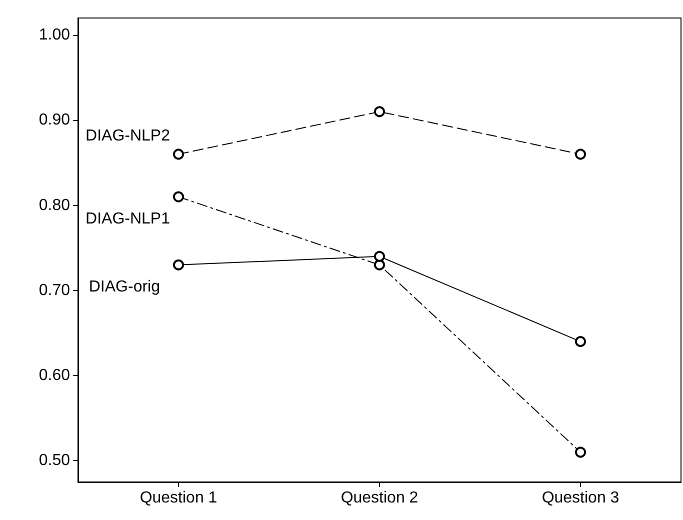  I want to click on x-tick-label: Question 2, so click(379, 498).